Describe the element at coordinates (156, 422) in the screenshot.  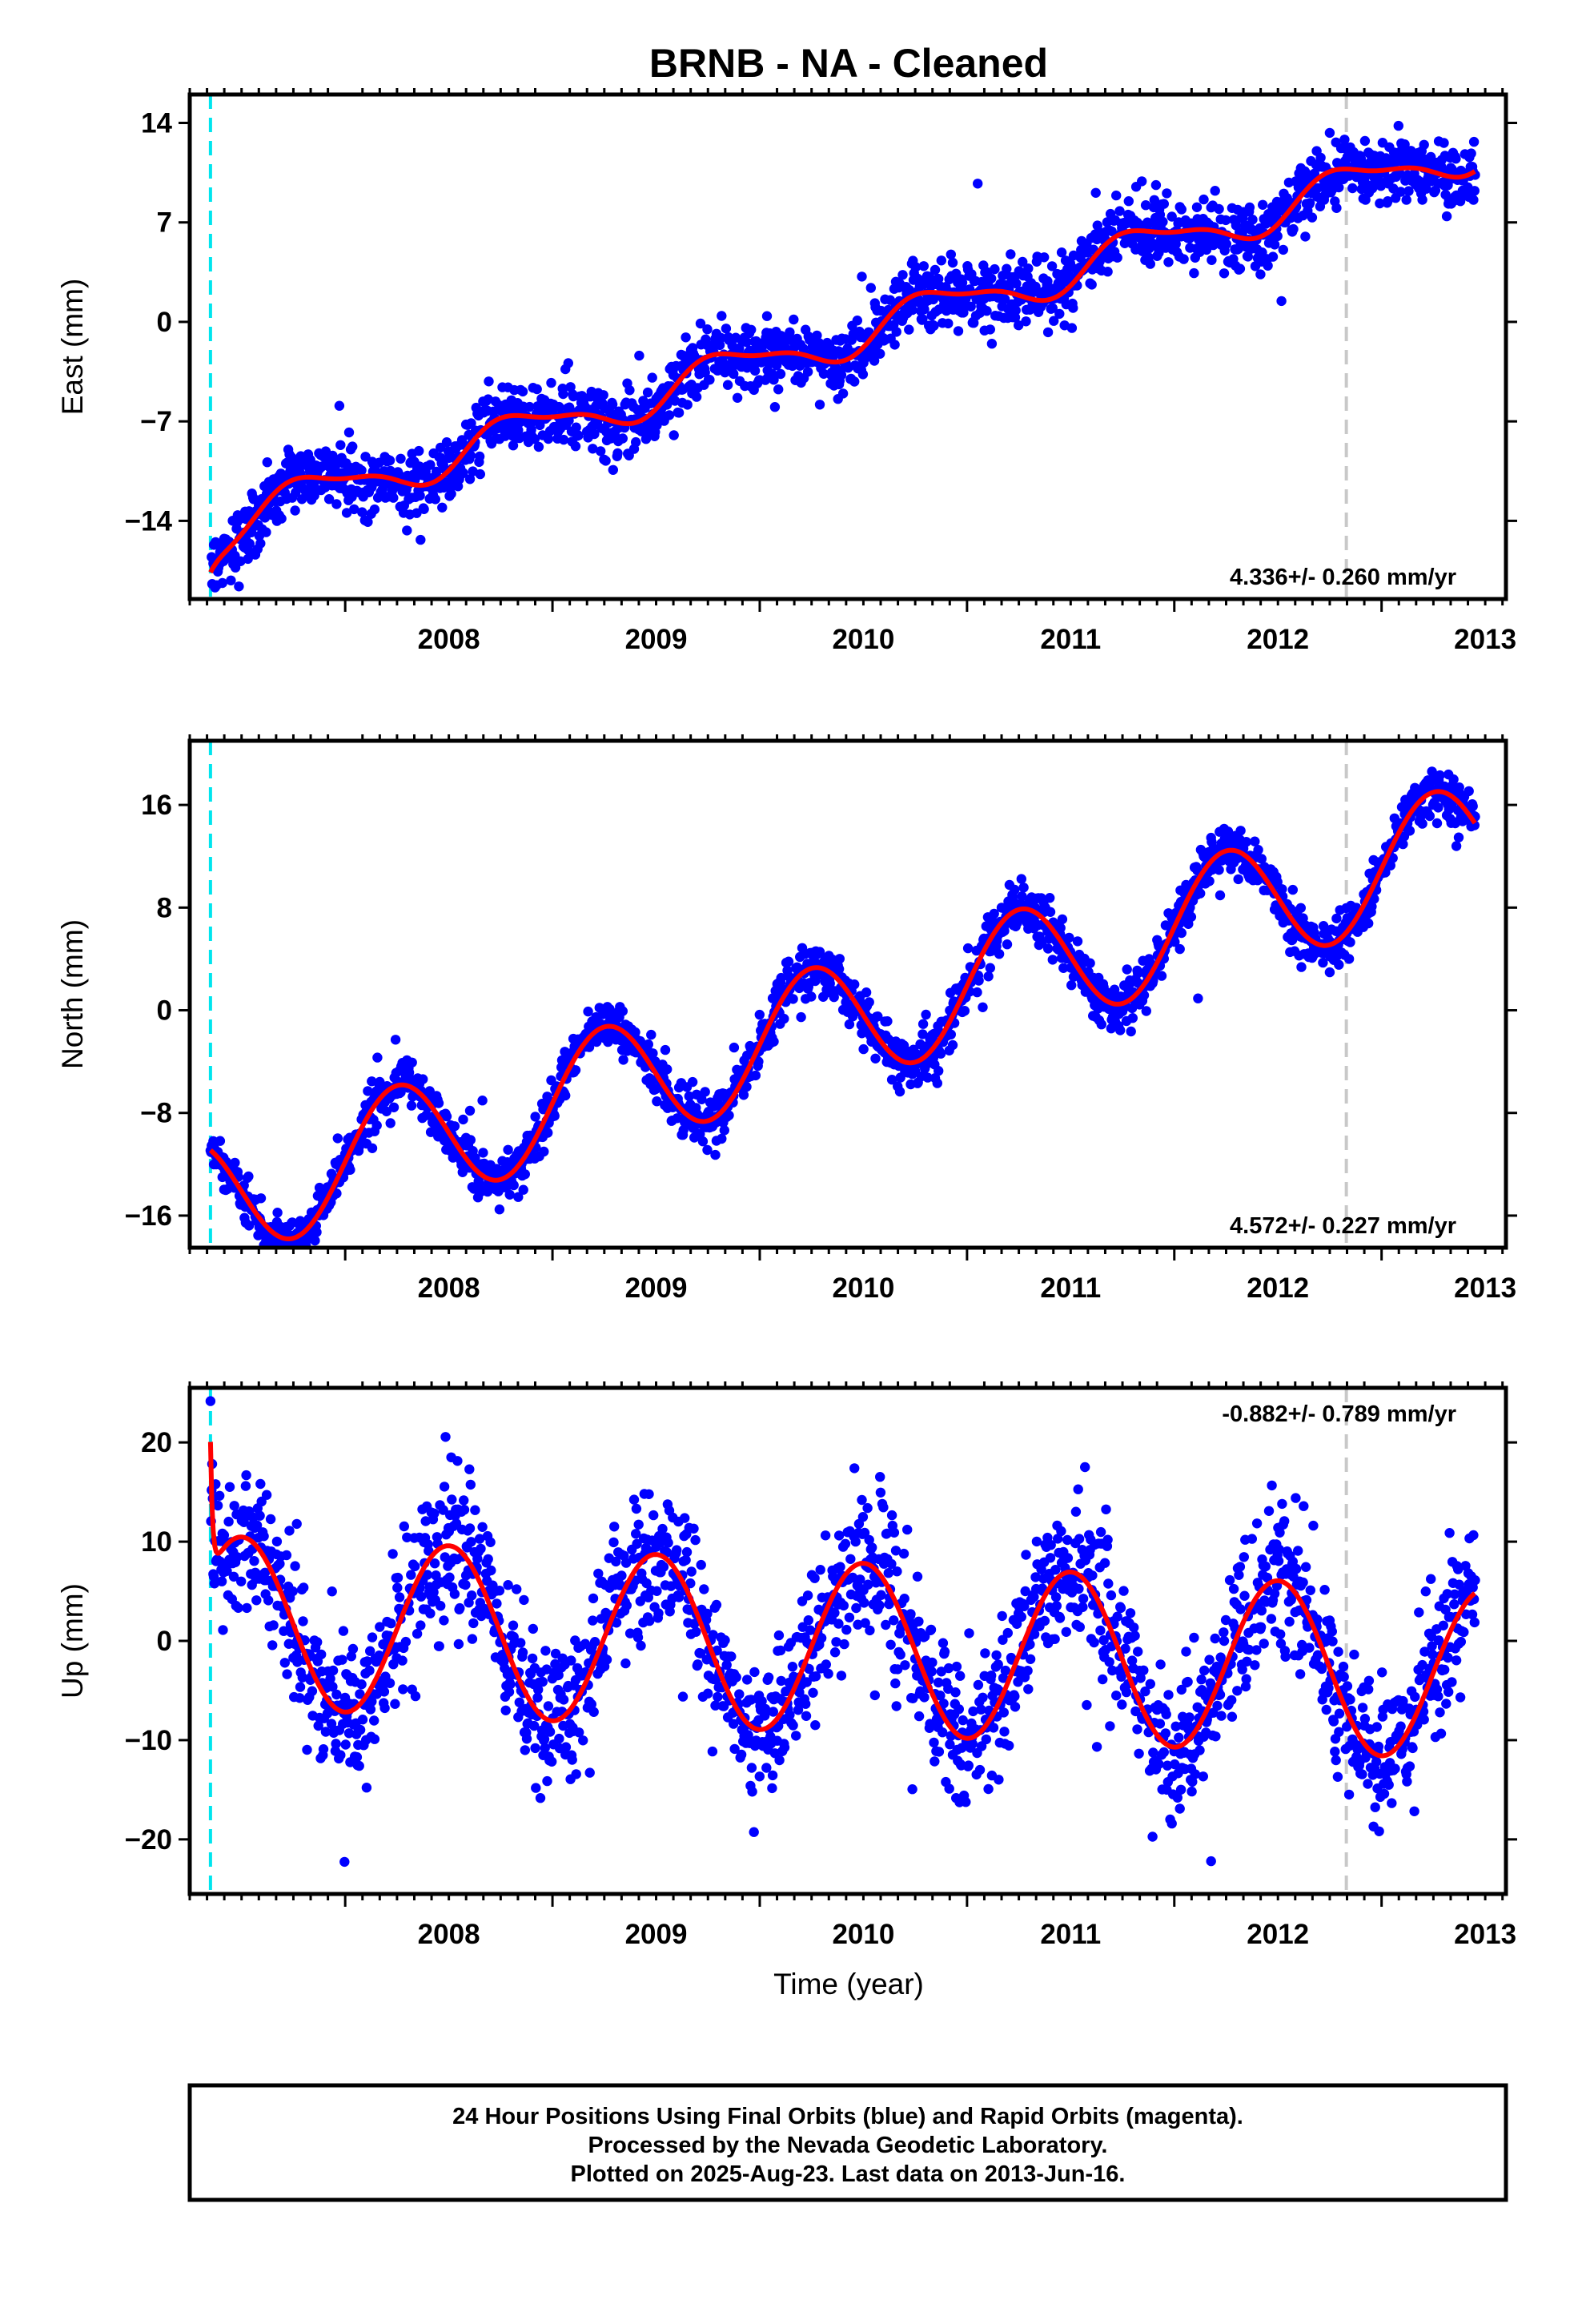
I see `east-y-tick-label: −7` at that location.